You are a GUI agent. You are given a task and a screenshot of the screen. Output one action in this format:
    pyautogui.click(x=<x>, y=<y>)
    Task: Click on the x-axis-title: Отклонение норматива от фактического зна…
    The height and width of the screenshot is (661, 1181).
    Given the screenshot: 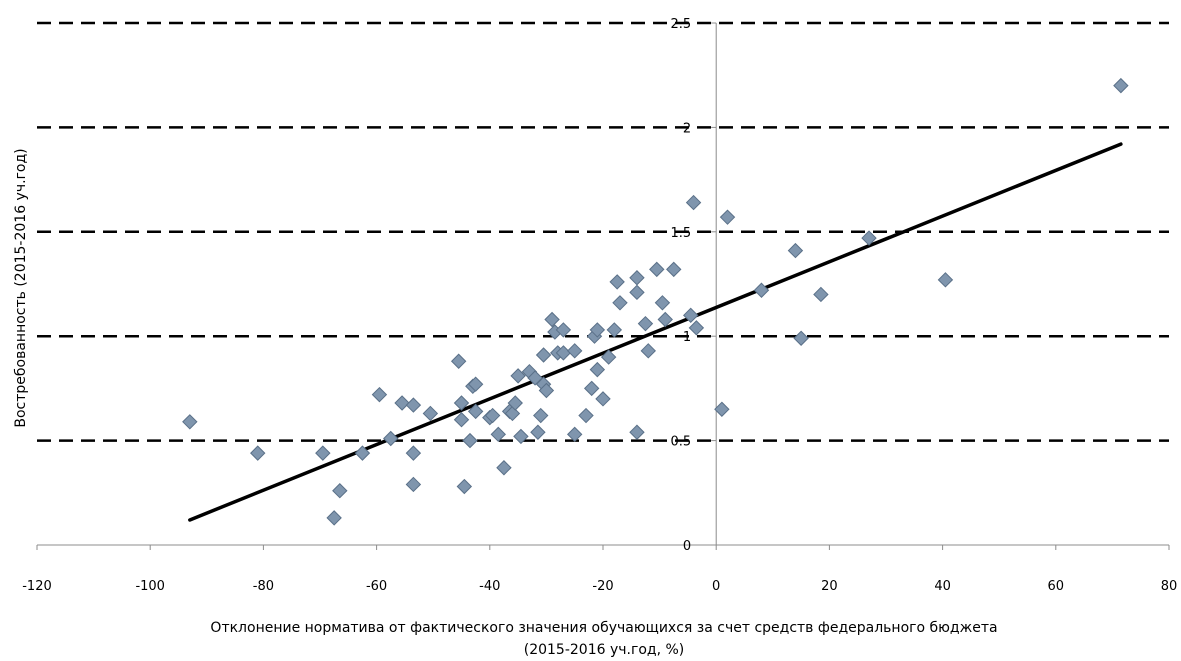 What is the action you would take?
    pyautogui.click(x=603, y=628)
    